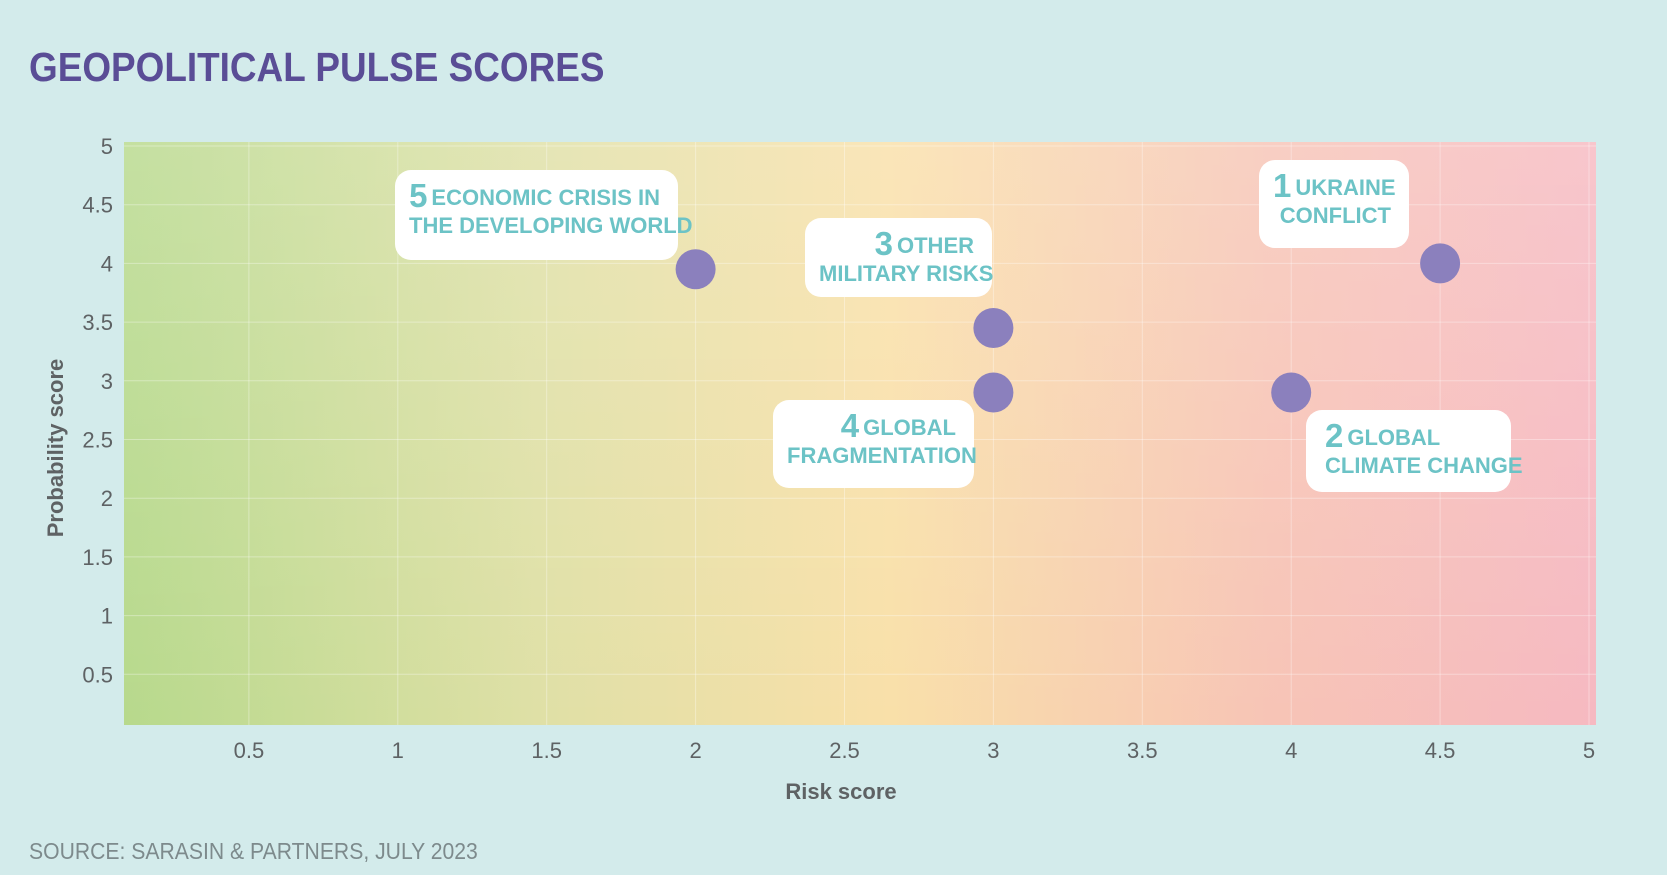  Describe the element at coordinates (107, 381) in the screenshot. I see `y-tick-label: 3` at that location.